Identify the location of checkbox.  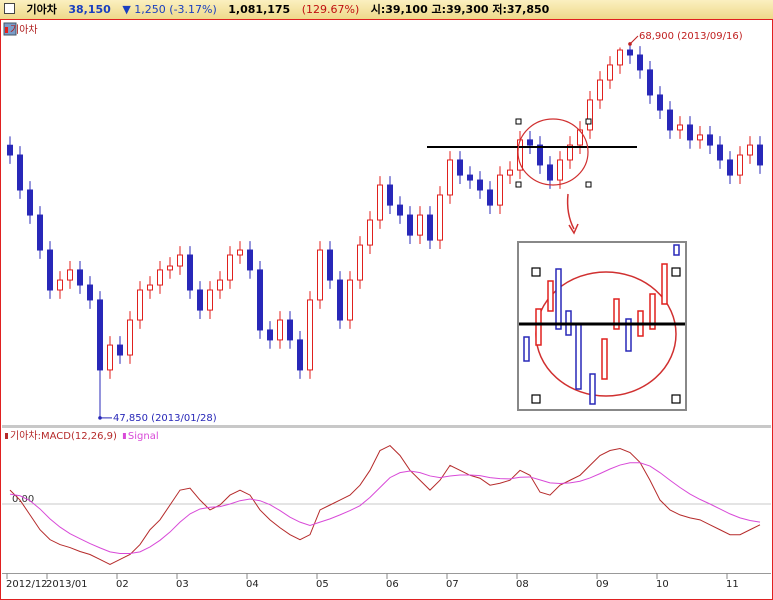
(9, 8).